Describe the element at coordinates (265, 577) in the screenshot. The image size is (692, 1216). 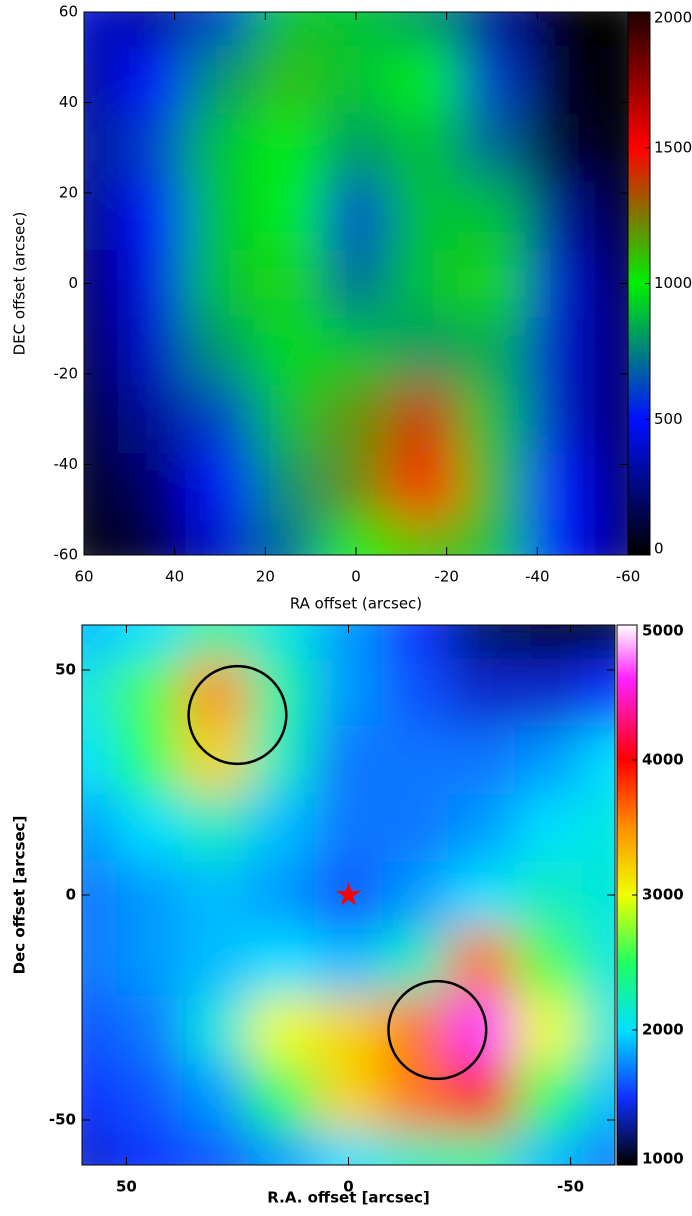
I see `x-tick-label: 20` at that location.